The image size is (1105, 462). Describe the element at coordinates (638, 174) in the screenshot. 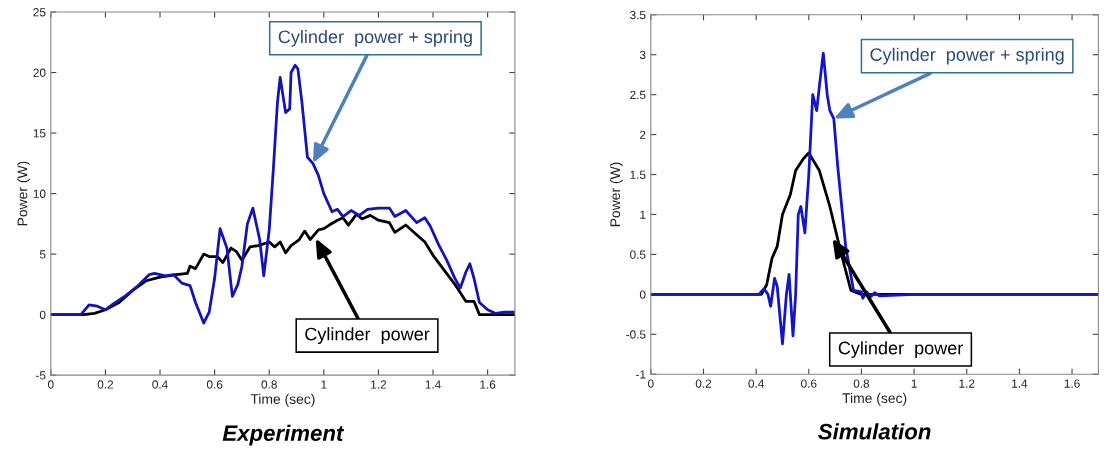

I see `y-tick-label: 1.5` at that location.